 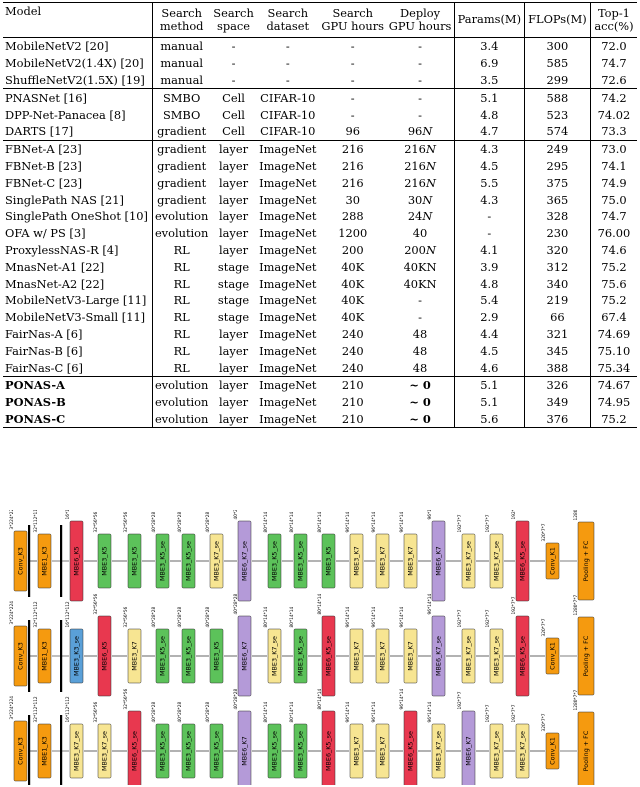 I want to click on cell-search-method: evolution, so click(x=181, y=384).